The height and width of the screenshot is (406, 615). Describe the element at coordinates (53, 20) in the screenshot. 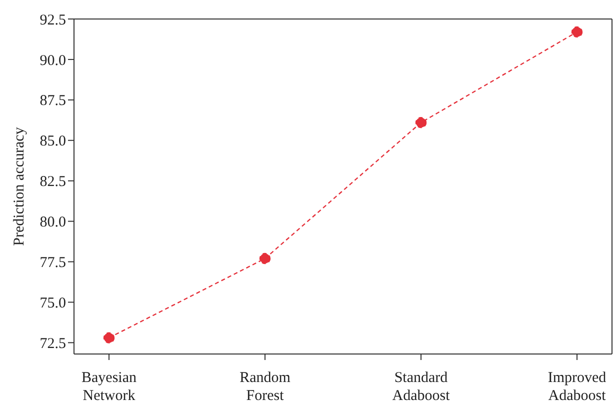

I see `y-tick-label: 92.5` at that location.